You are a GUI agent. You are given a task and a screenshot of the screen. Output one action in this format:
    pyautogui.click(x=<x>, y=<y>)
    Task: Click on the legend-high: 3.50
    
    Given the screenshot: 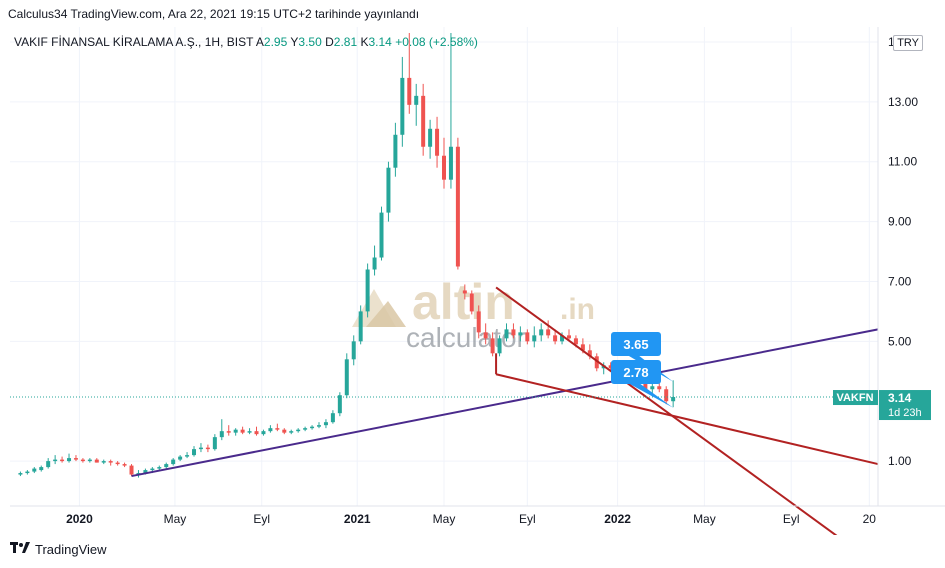 What is the action you would take?
    pyautogui.click(x=310, y=42)
    